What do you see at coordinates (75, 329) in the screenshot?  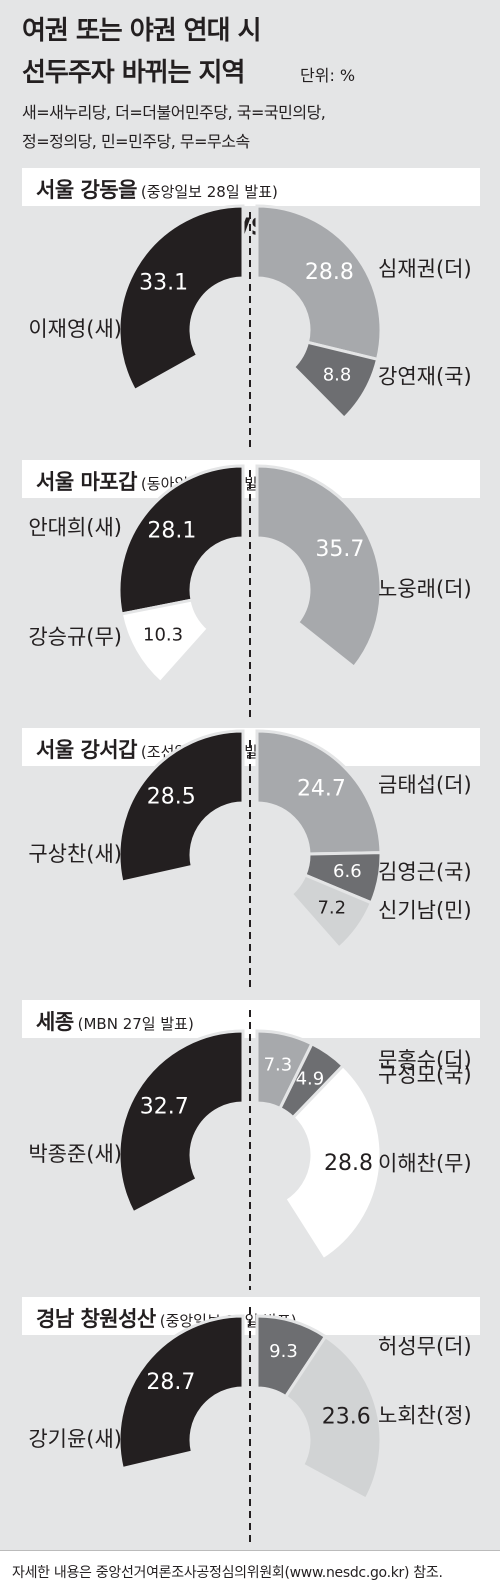 I see `candidate-label: 이재영(새)` at bounding box center [75, 329].